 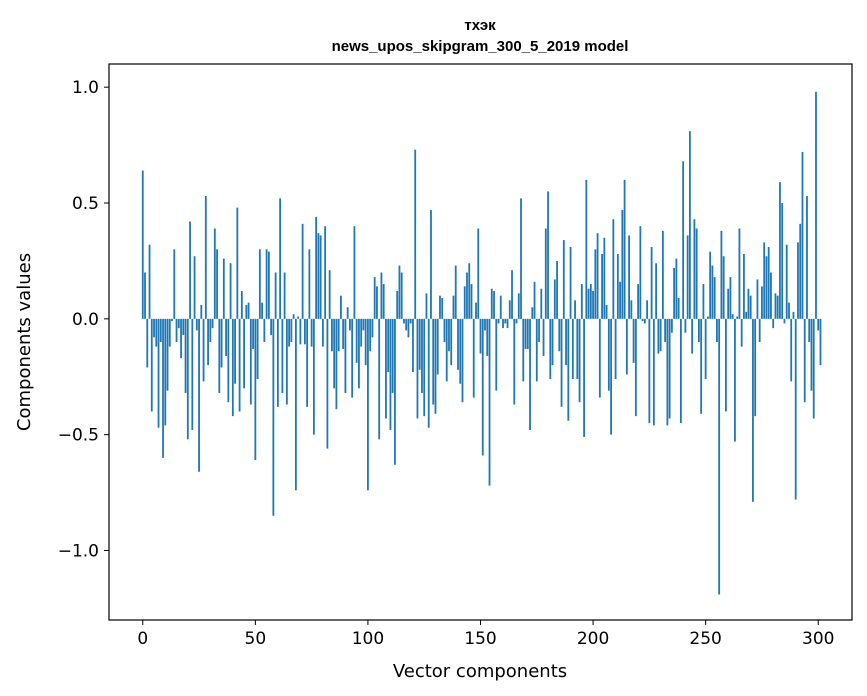 I want to click on x-axis-label: Vector components, so click(x=480, y=671).